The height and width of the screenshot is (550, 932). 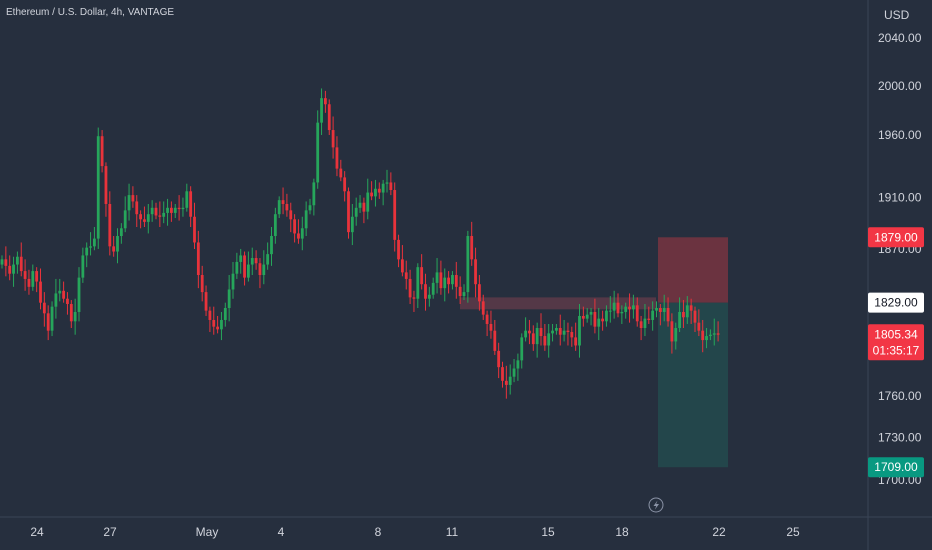 I want to click on time-axis-labels: 24 27 May 4 8 11 15 18 22 25, so click(x=415, y=532).